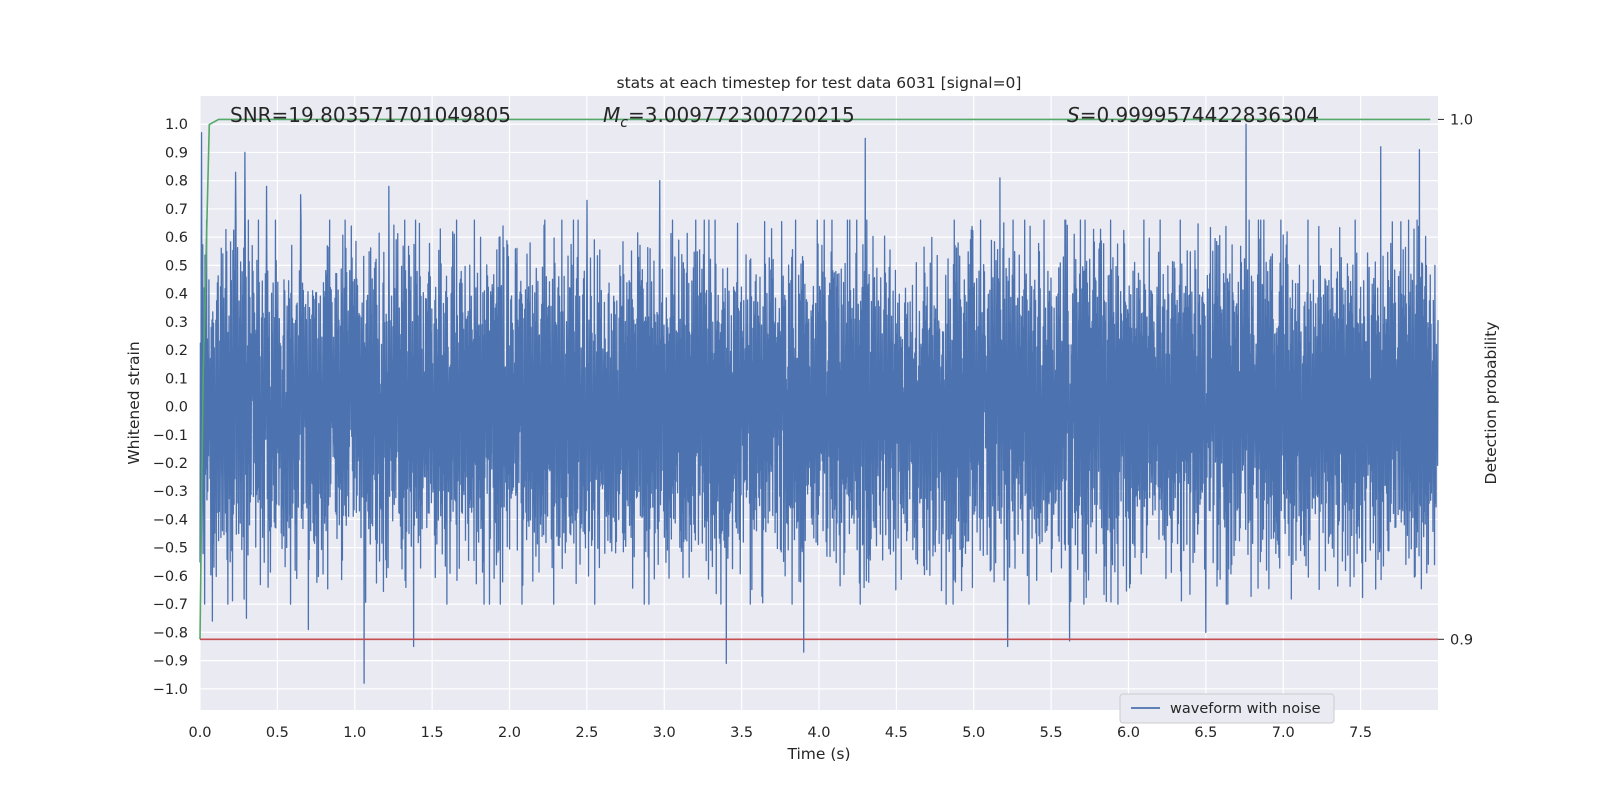  Describe the element at coordinates (624, 123) in the screenshot. I see `chirp-mass-subscript: c` at that location.